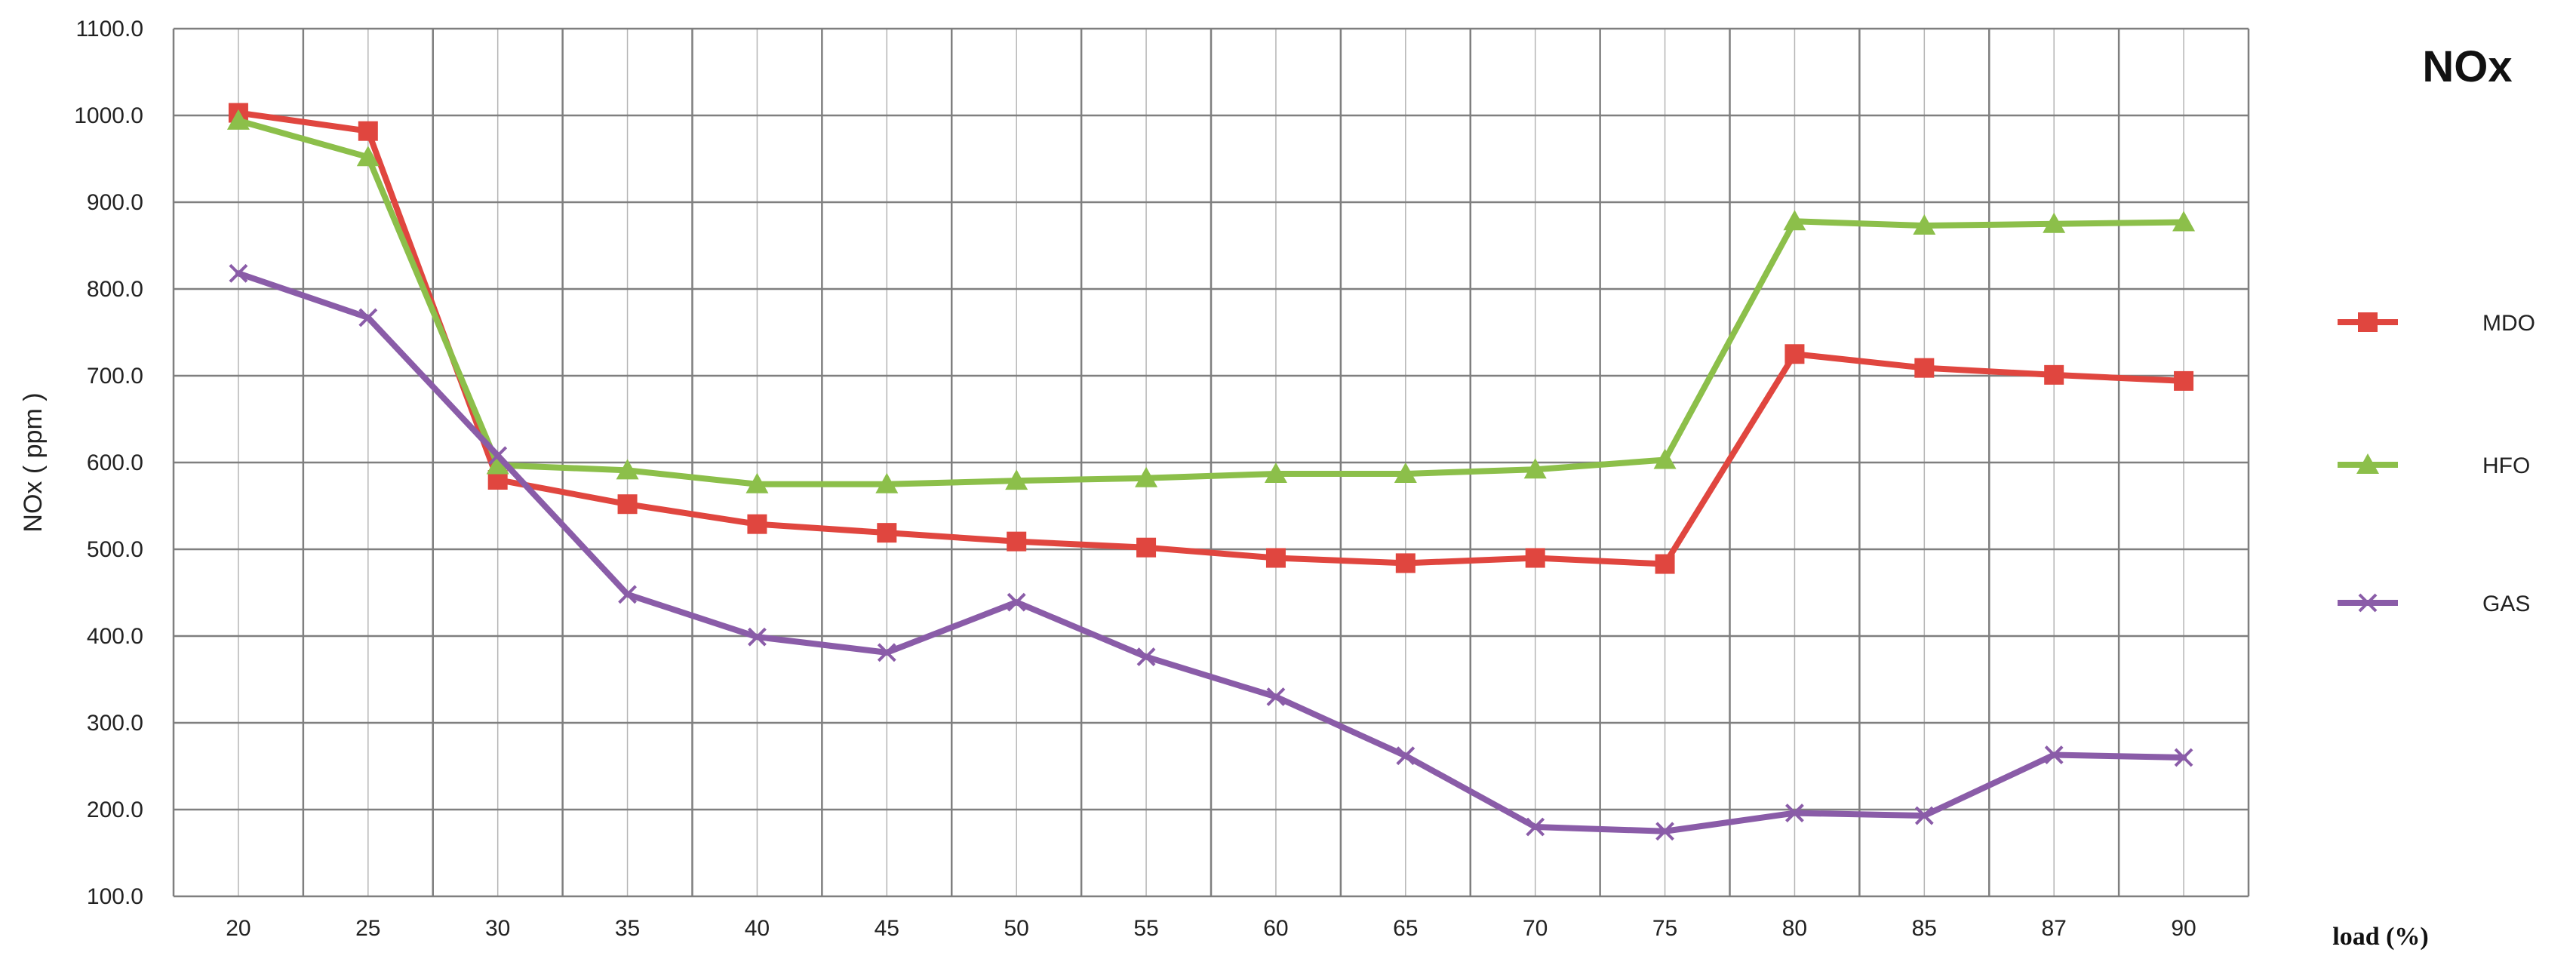 The width and height of the screenshot is (2576, 965). Describe the element at coordinates (1145, 928) in the screenshot. I see `x-tick-label: 55` at that location.